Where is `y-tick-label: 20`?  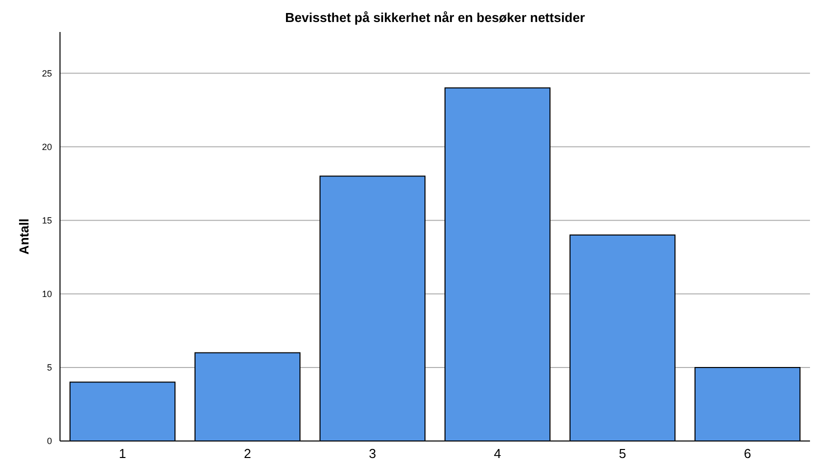 y-tick-label: 20 is located at coordinates (47, 147).